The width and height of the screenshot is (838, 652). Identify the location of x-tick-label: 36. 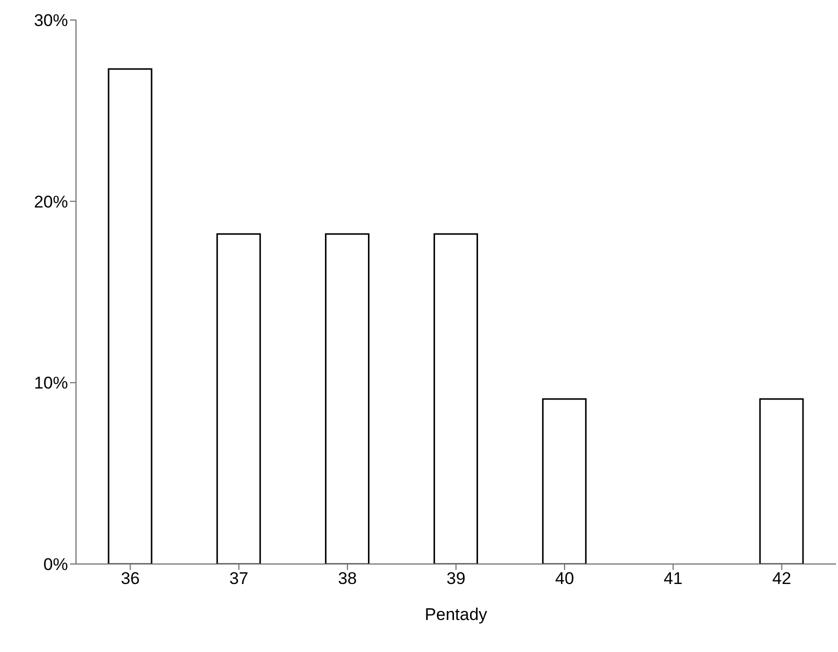
(130, 578).